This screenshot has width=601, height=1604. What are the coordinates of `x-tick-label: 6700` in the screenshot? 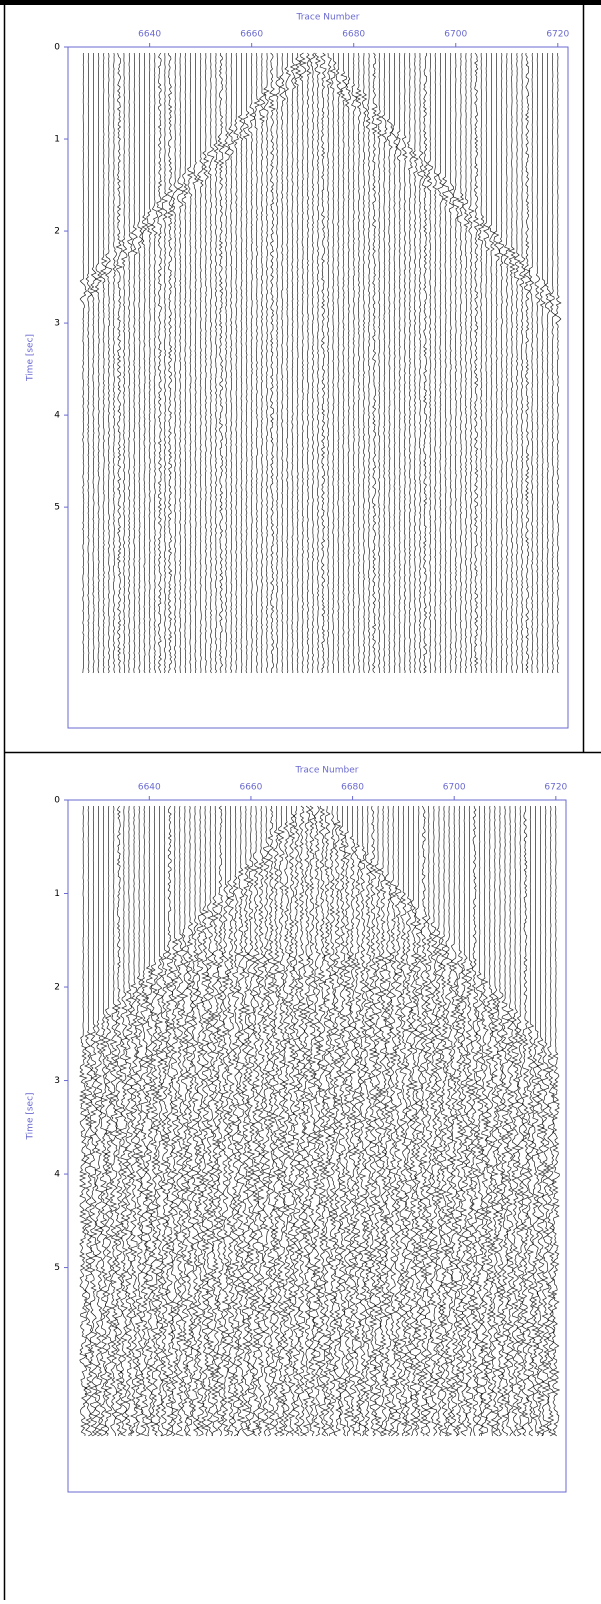 It's located at (455, 35).